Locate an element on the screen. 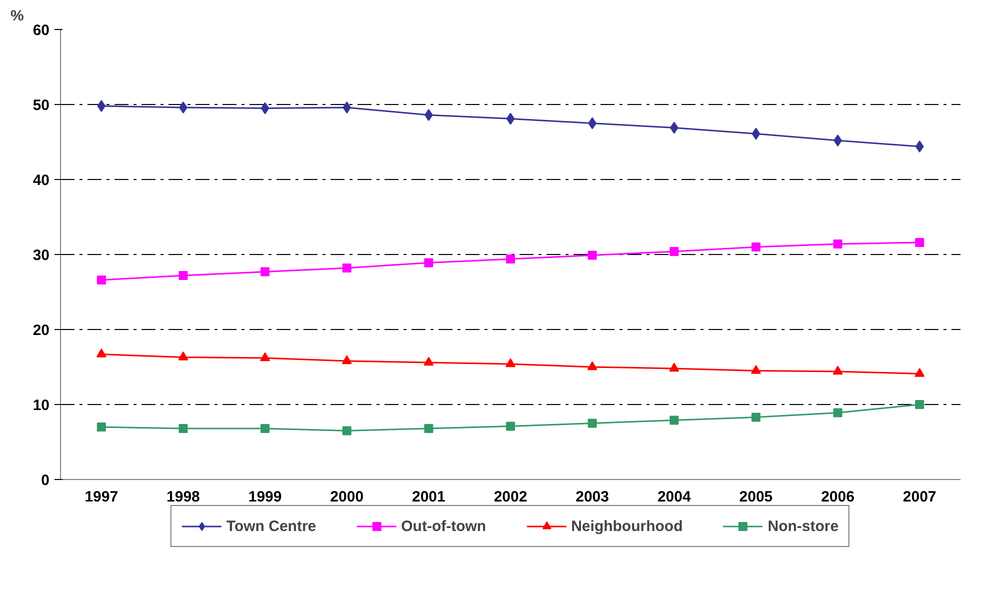  y-tick-label: 30 is located at coordinates (41, 255).